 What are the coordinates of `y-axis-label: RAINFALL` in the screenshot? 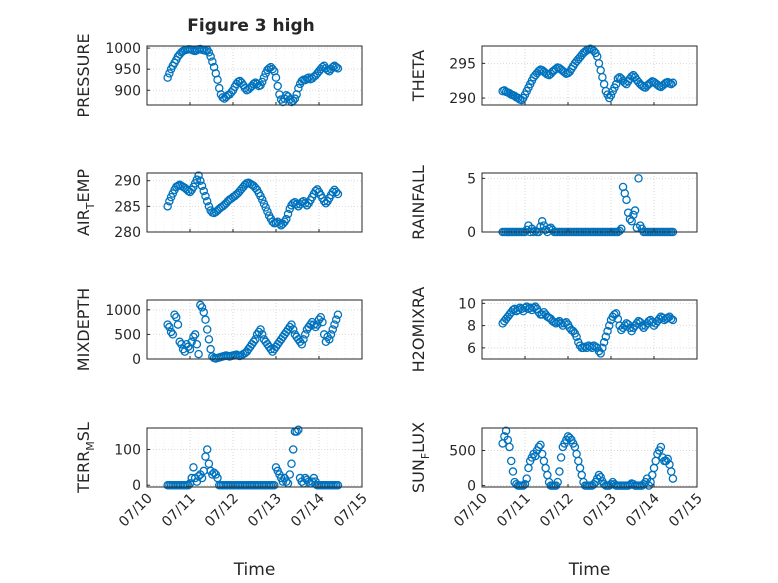 It's located at (418, 202).